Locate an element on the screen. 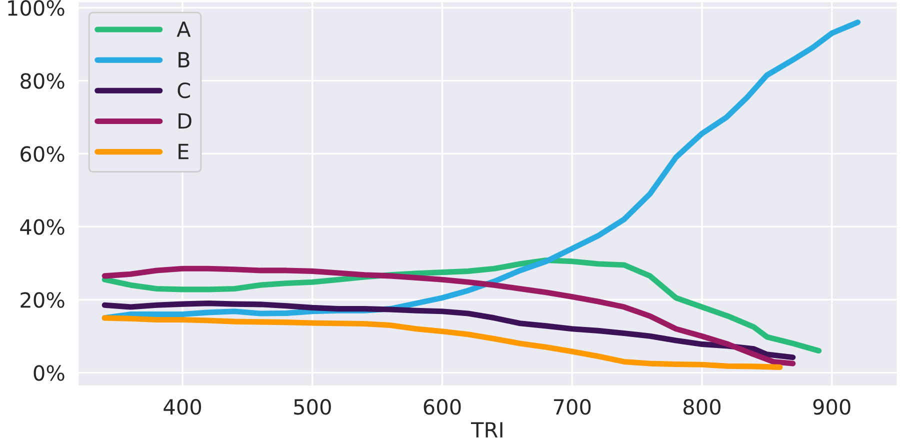 This screenshot has height=438, width=904. y-tick-label: 40% is located at coordinates (42, 227).